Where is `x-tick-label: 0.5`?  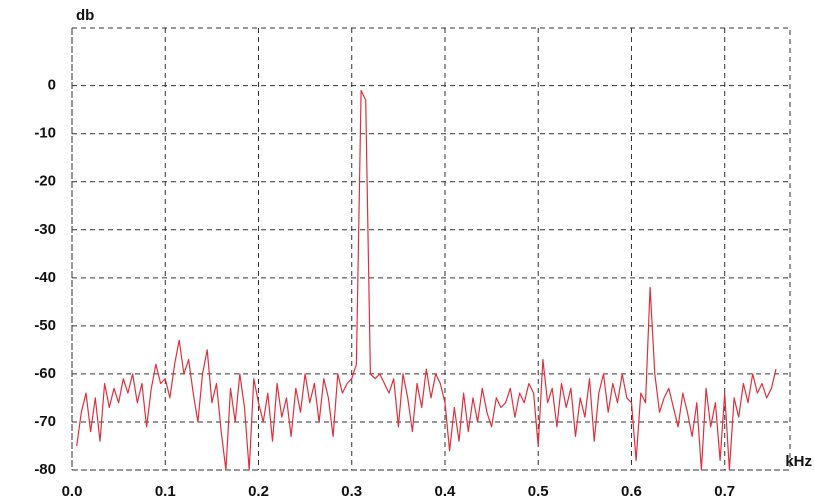 x-tick-label: 0.5 is located at coordinates (538, 491).